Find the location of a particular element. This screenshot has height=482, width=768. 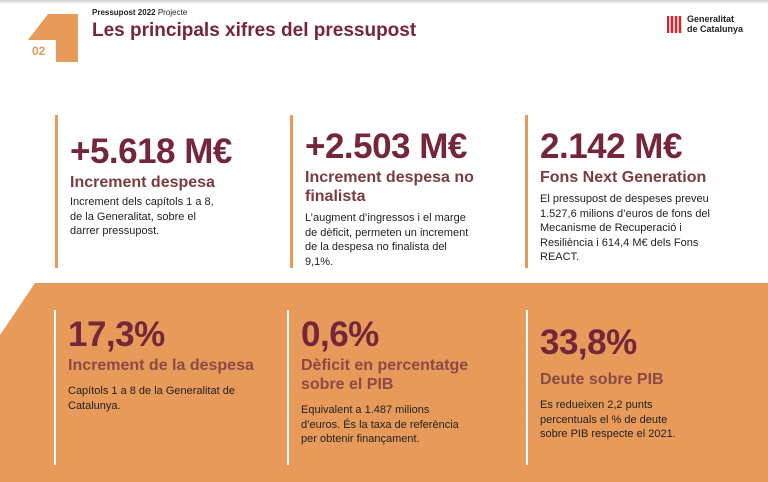

stat-value: 33,8% is located at coordinates (588, 342).